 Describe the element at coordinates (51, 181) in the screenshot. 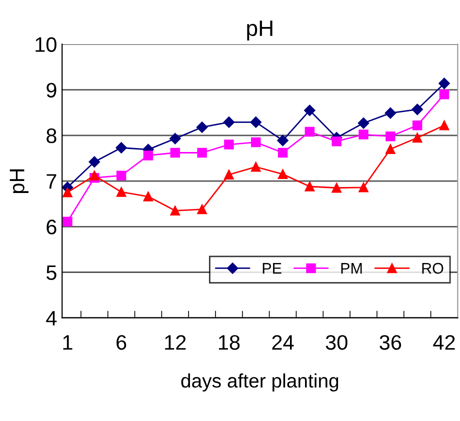

I see `y-tick-label: 7` at that location.